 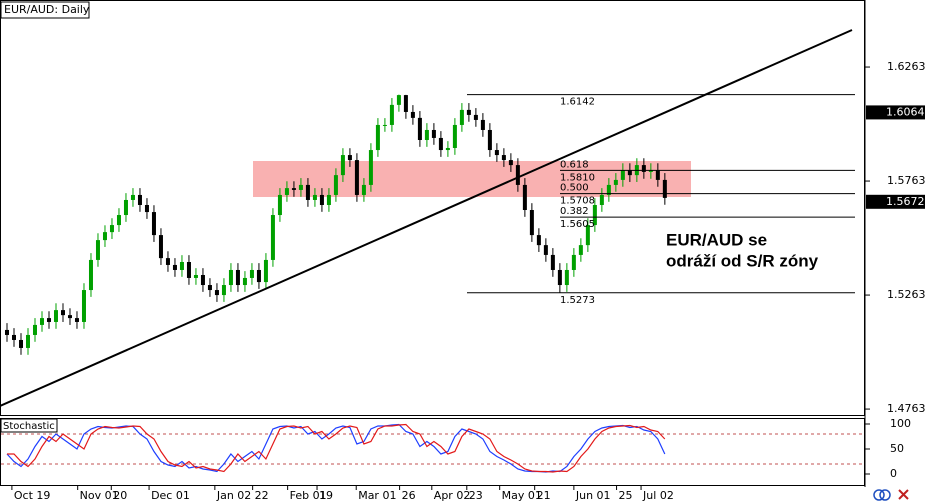 I want to click on x-tick-label: Dec 01, so click(x=170, y=495).